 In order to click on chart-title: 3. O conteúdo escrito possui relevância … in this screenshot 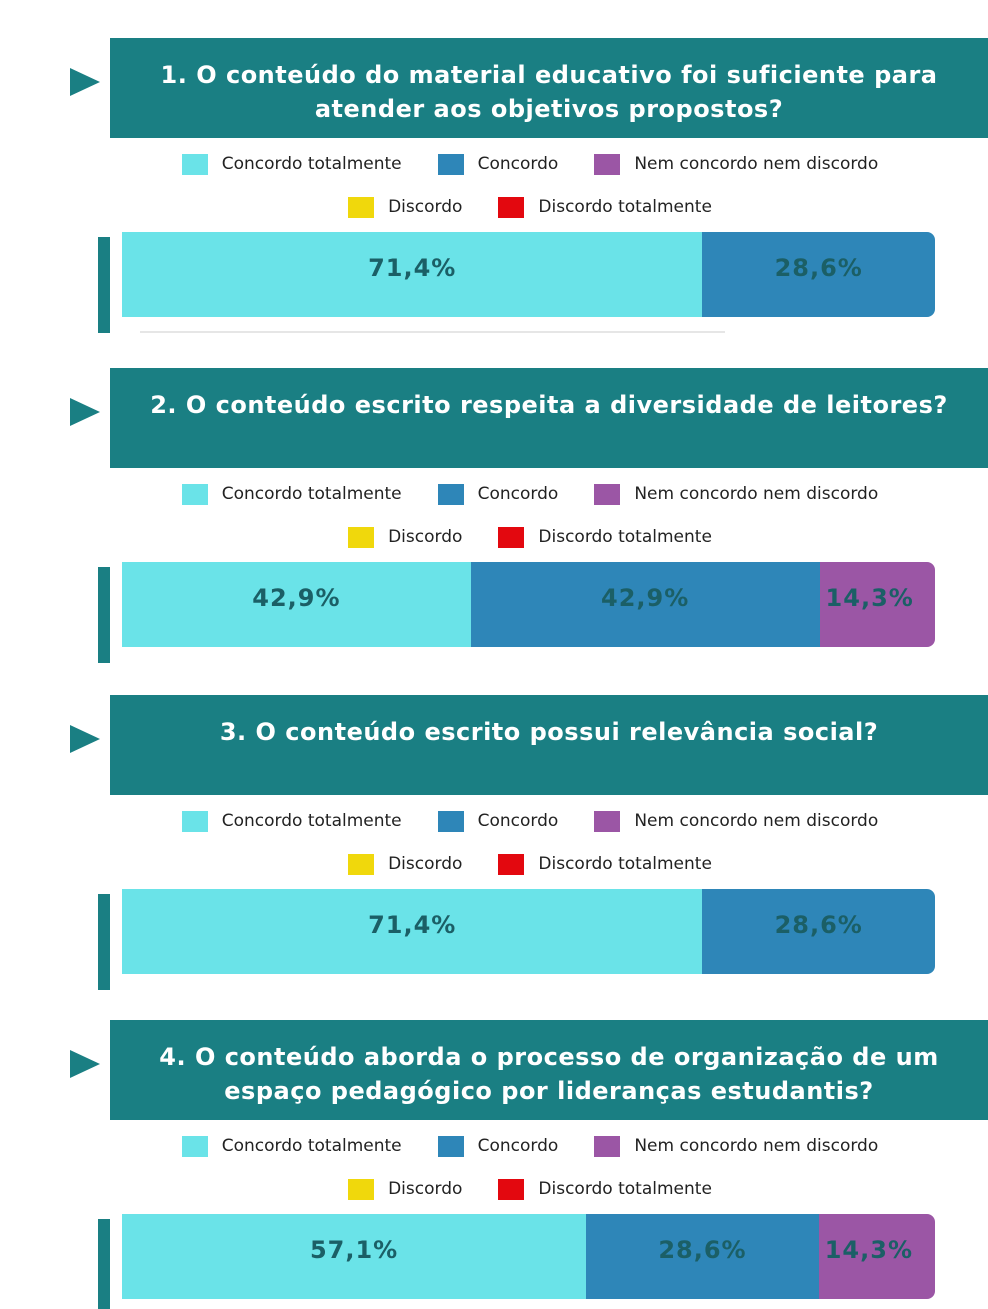, I will do `click(549, 745)`.